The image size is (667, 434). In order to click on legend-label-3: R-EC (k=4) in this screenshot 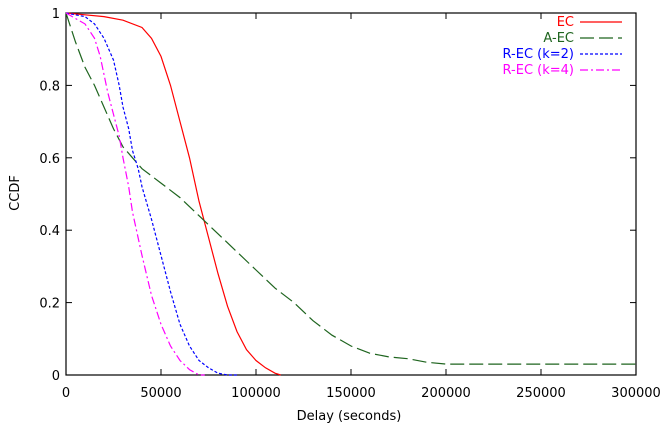, I will do `click(538, 70)`.